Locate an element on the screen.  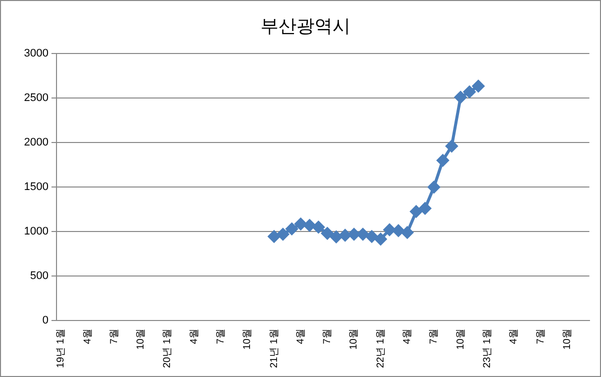
x-tick-label: 20년 1월 is located at coordinates (168, 348).